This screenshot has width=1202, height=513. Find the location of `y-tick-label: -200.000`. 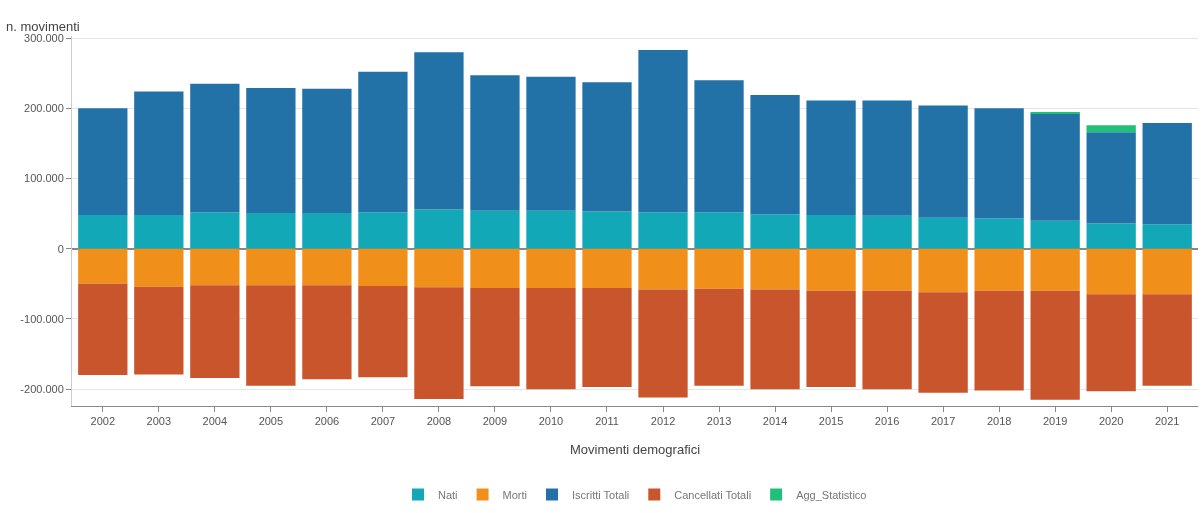

y-tick-label: -200.000 is located at coordinates (42, 389).